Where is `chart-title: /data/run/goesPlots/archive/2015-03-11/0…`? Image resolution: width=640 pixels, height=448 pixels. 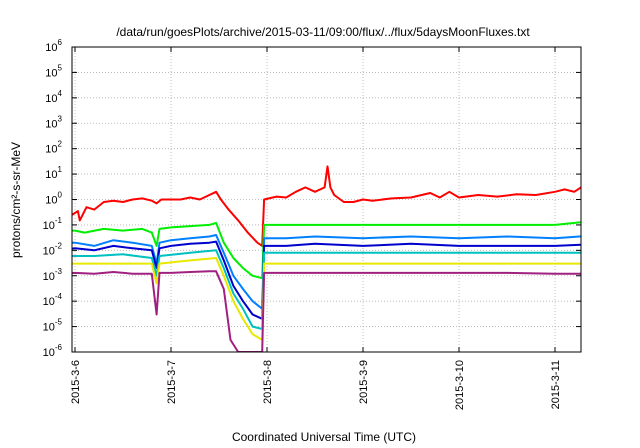
chart-title: /data/run/goesPlots/archive/2015-03-11/0… is located at coordinates (323, 32).